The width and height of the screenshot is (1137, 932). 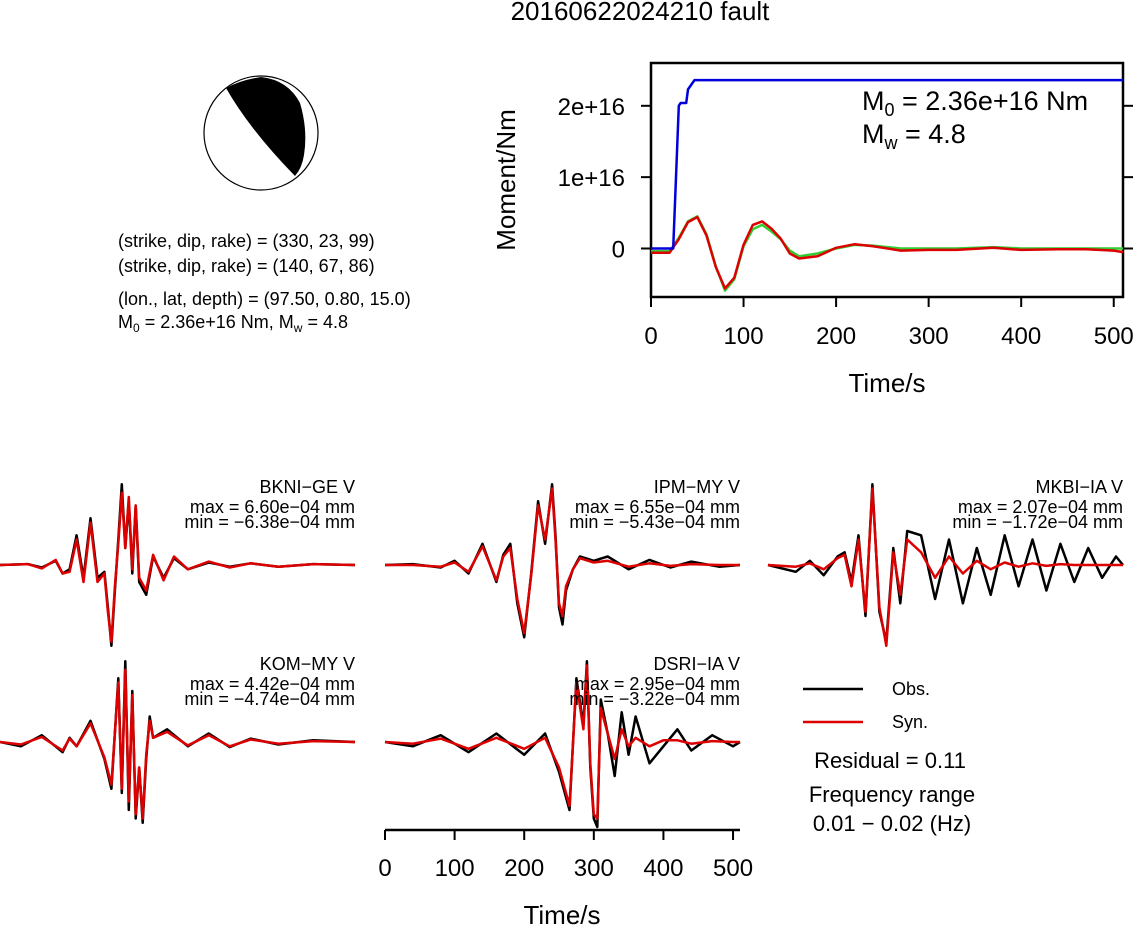 What do you see at coordinates (914, 136) in the screenshot?
I see `moment-mw-annotation: Mw = 4.8` at bounding box center [914, 136].